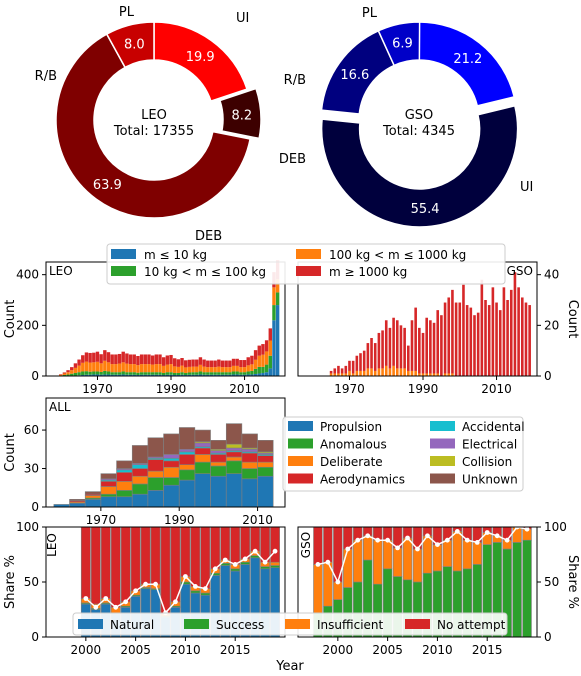 The image size is (581, 676). I want to click on legend-label: Insufficient, so click(350, 625).